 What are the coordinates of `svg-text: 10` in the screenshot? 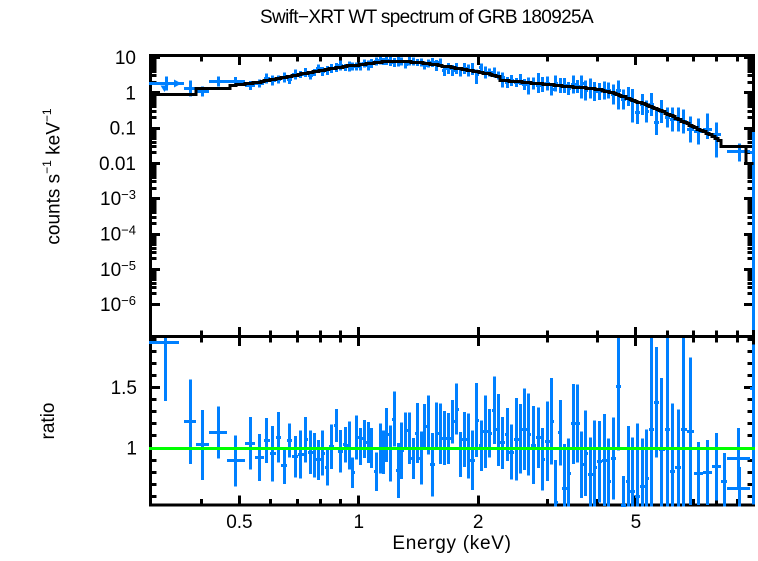 It's located at (125, 58).